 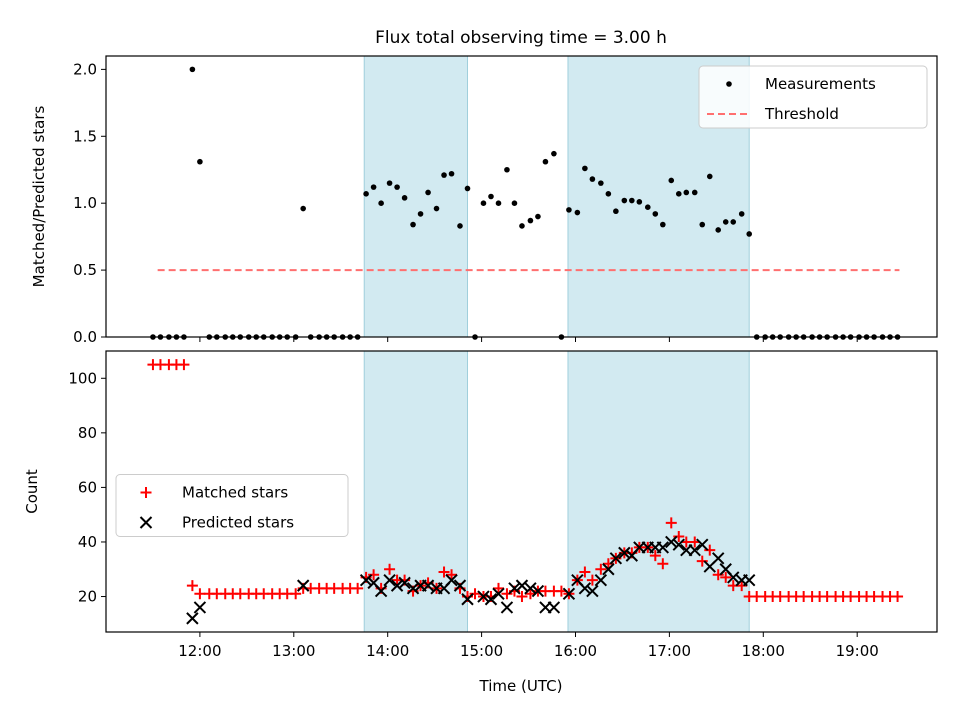 I want to click on y-tick-label: 2.0, so click(x=85, y=69).